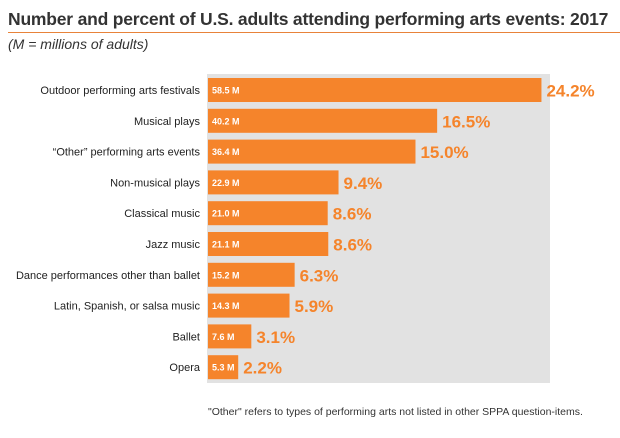  What do you see at coordinates (120, 91) in the screenshot?
I see `category-label: Outdoor performing arts festivals` at bounding box center [120, 91].